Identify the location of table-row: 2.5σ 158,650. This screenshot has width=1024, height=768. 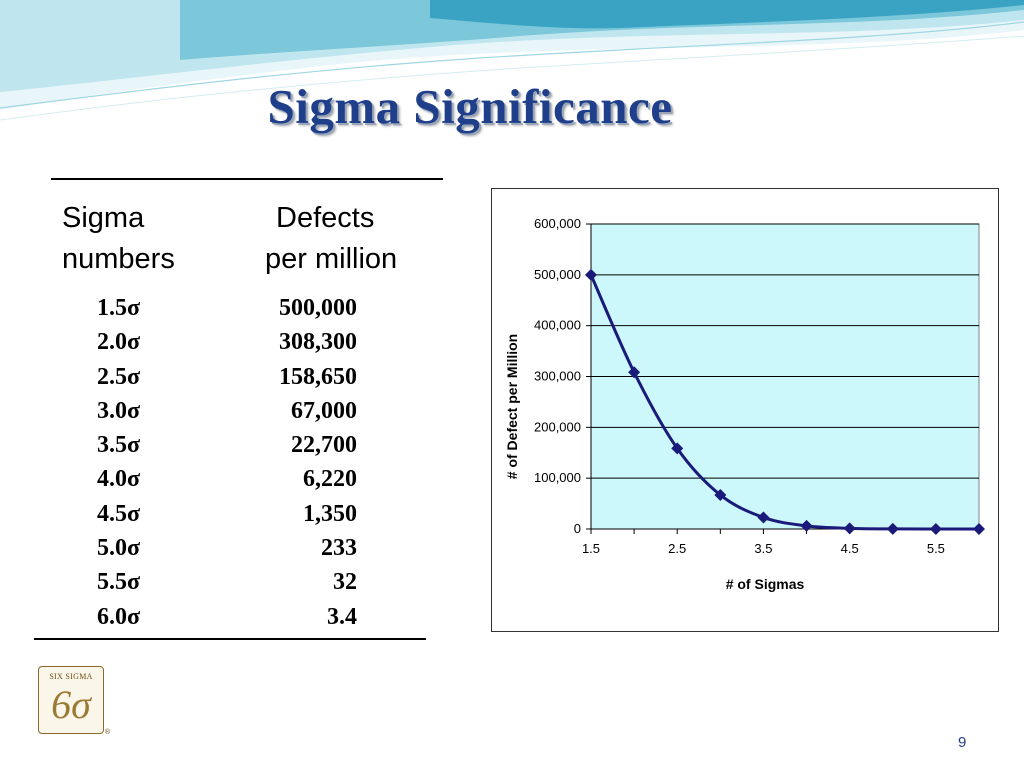
(230, 381).